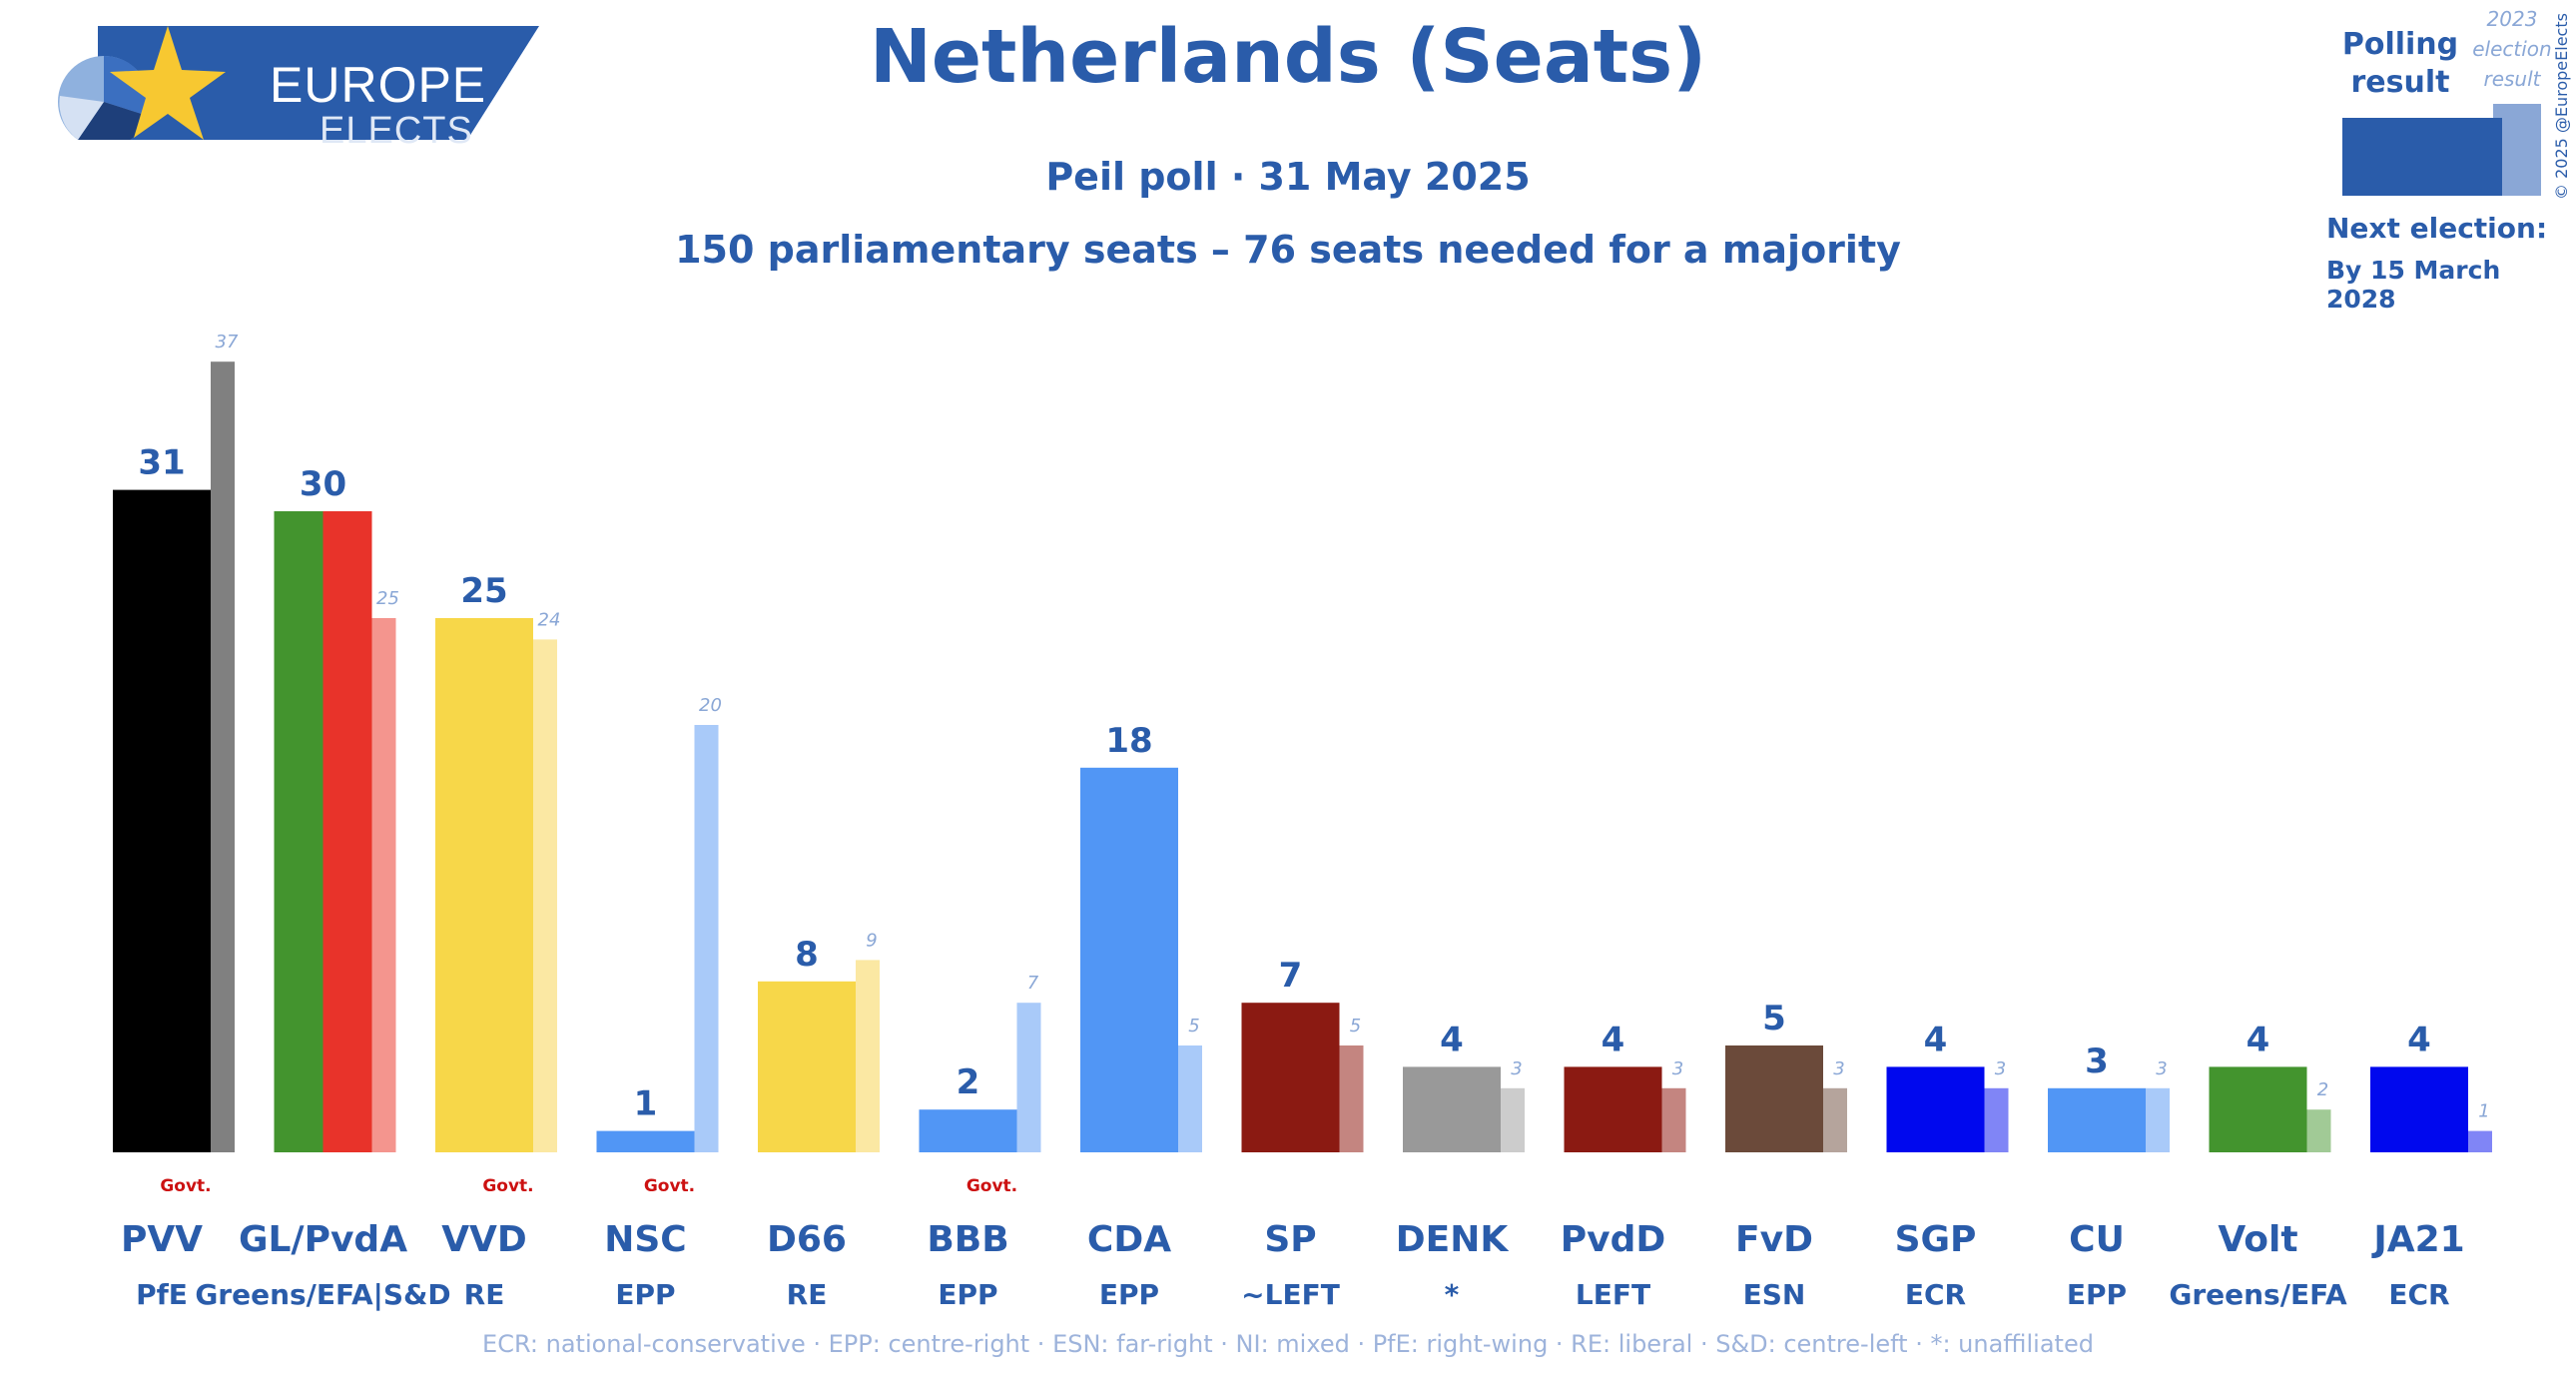 This screenshot has height=1382, width=2576. What do you see at coordinates (387, 599) in the screenshot?
I see `prev-value-label: 25` at bounding box center [387, 599].